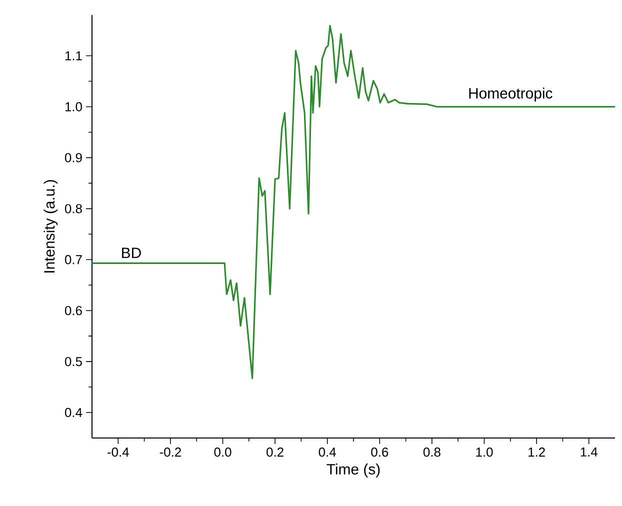  What do you see at coordinates (589, 452) in the screenshot?
I see `x-tick-label: 1.4` at bounding box center [589, 452].